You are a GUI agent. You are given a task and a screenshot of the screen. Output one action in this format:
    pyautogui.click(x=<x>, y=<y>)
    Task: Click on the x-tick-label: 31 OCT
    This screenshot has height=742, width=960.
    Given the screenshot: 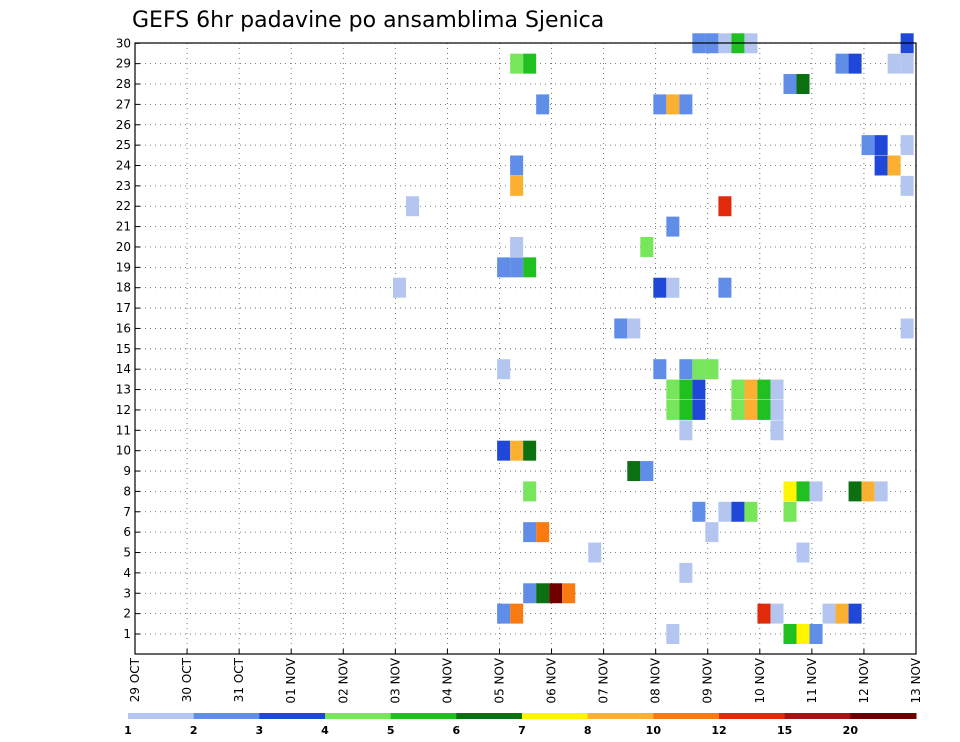 What is the action you would take?
    pyautogui.click(x=239, y=679)
    